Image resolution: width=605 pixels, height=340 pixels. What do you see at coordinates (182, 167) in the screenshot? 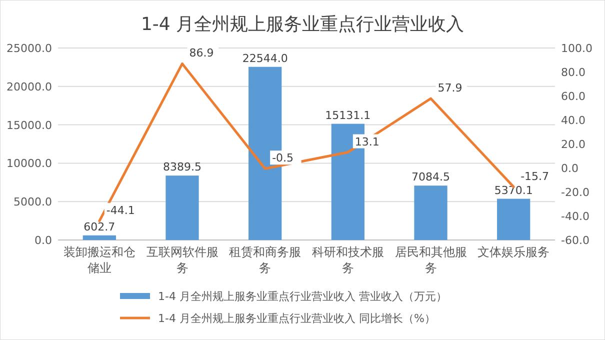
I see `data-label: 8389.5` at bounding box center [182, 167].